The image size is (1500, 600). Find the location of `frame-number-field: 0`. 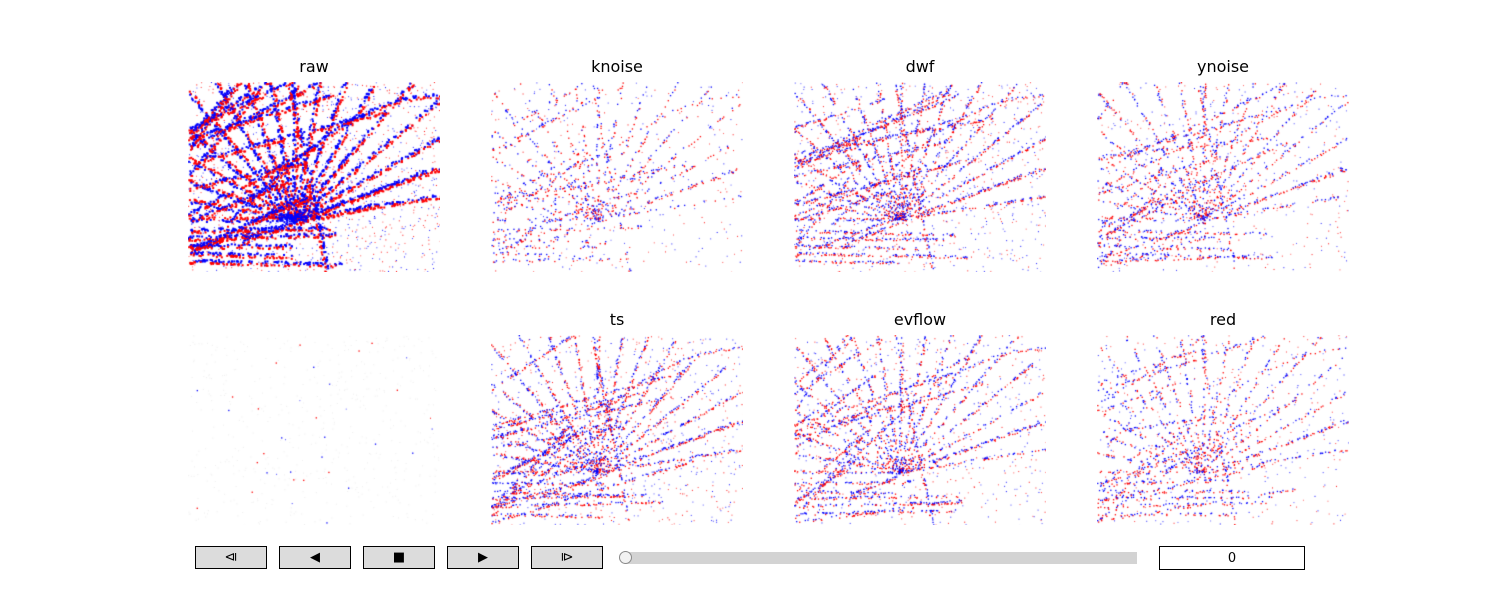

frame-number-field: 0 is located at coordinates (1232, 558).